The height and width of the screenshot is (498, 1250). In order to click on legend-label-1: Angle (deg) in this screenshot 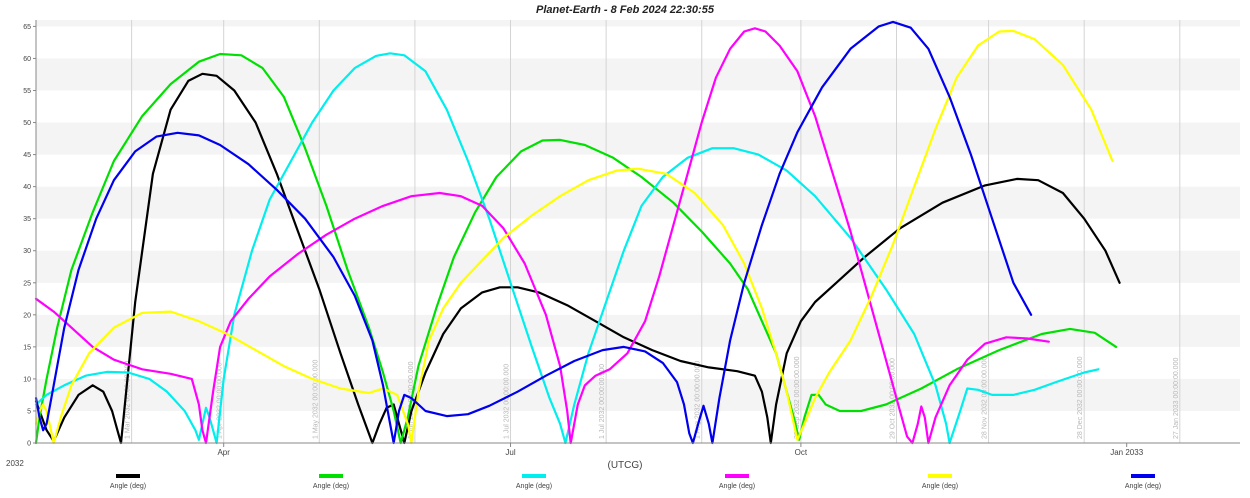, I will do `click(128, 486)`.